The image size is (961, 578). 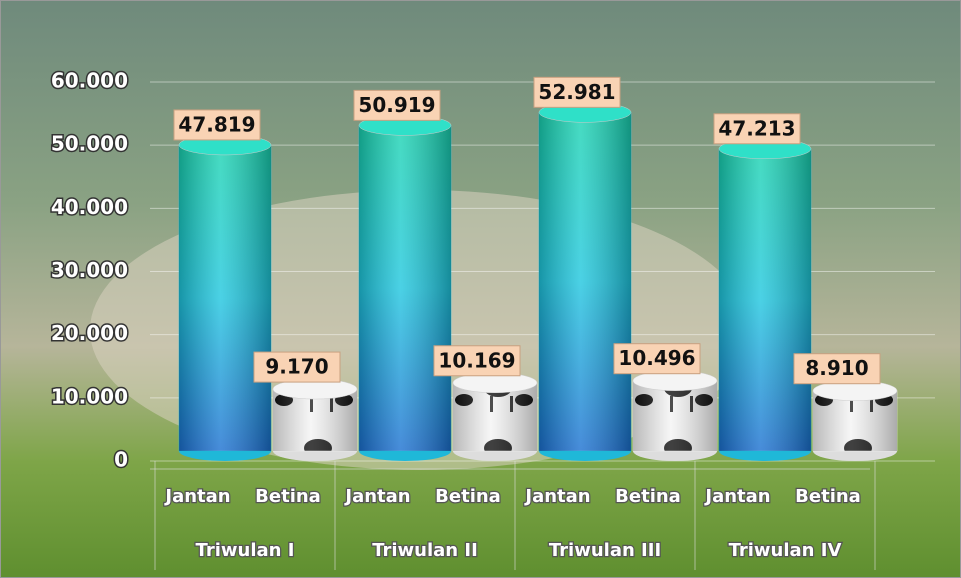 I want to click on value-label: 50.919, so click(x=396, y=105).